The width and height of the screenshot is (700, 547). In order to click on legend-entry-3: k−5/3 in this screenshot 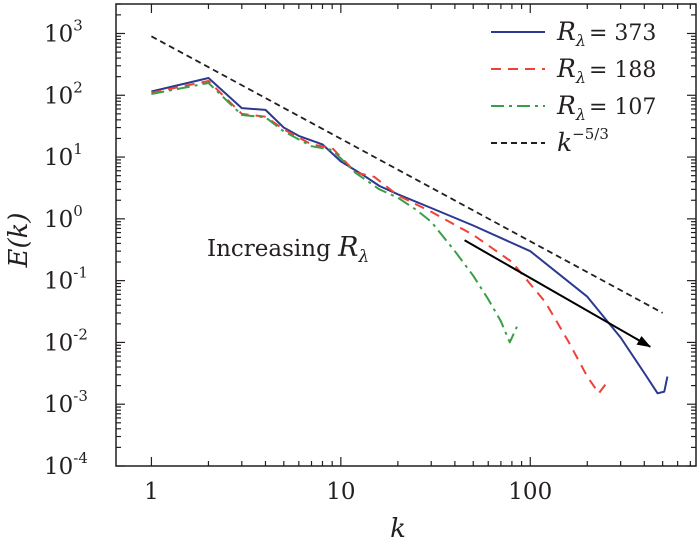, I will do `click(583, 141)`.